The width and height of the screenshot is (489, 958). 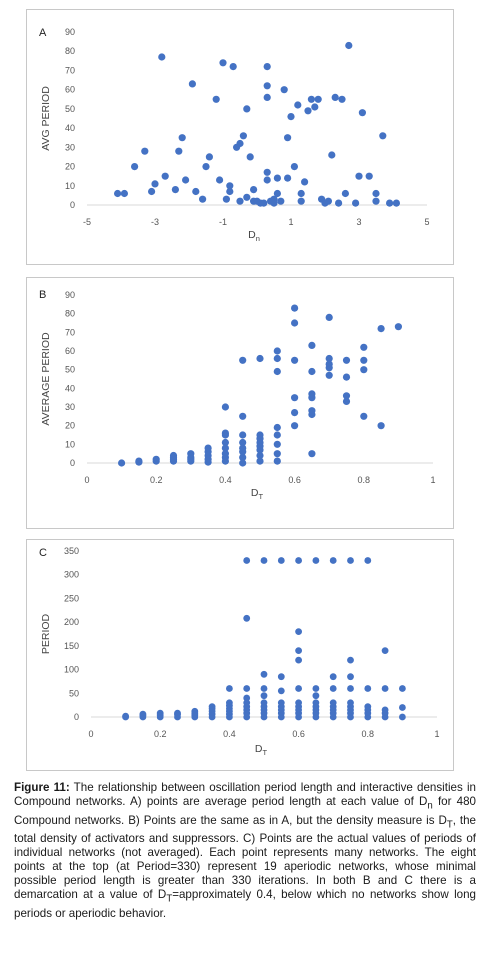 I want to click on x-tick-label-b: 0, so click(x=86, y=480).